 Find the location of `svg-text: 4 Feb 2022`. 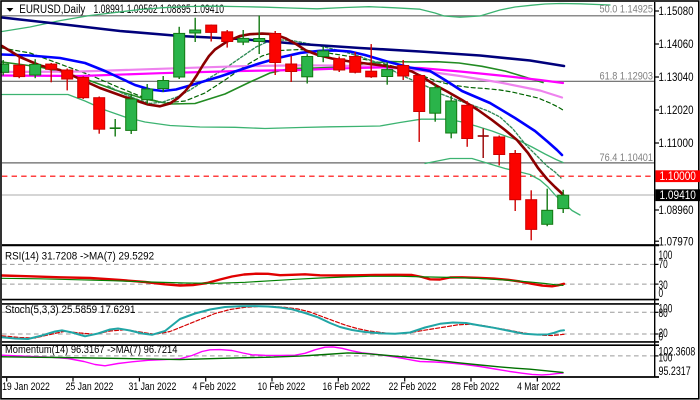

svg-text: 4 Feb 2022 is located at coordinates (215, 387).